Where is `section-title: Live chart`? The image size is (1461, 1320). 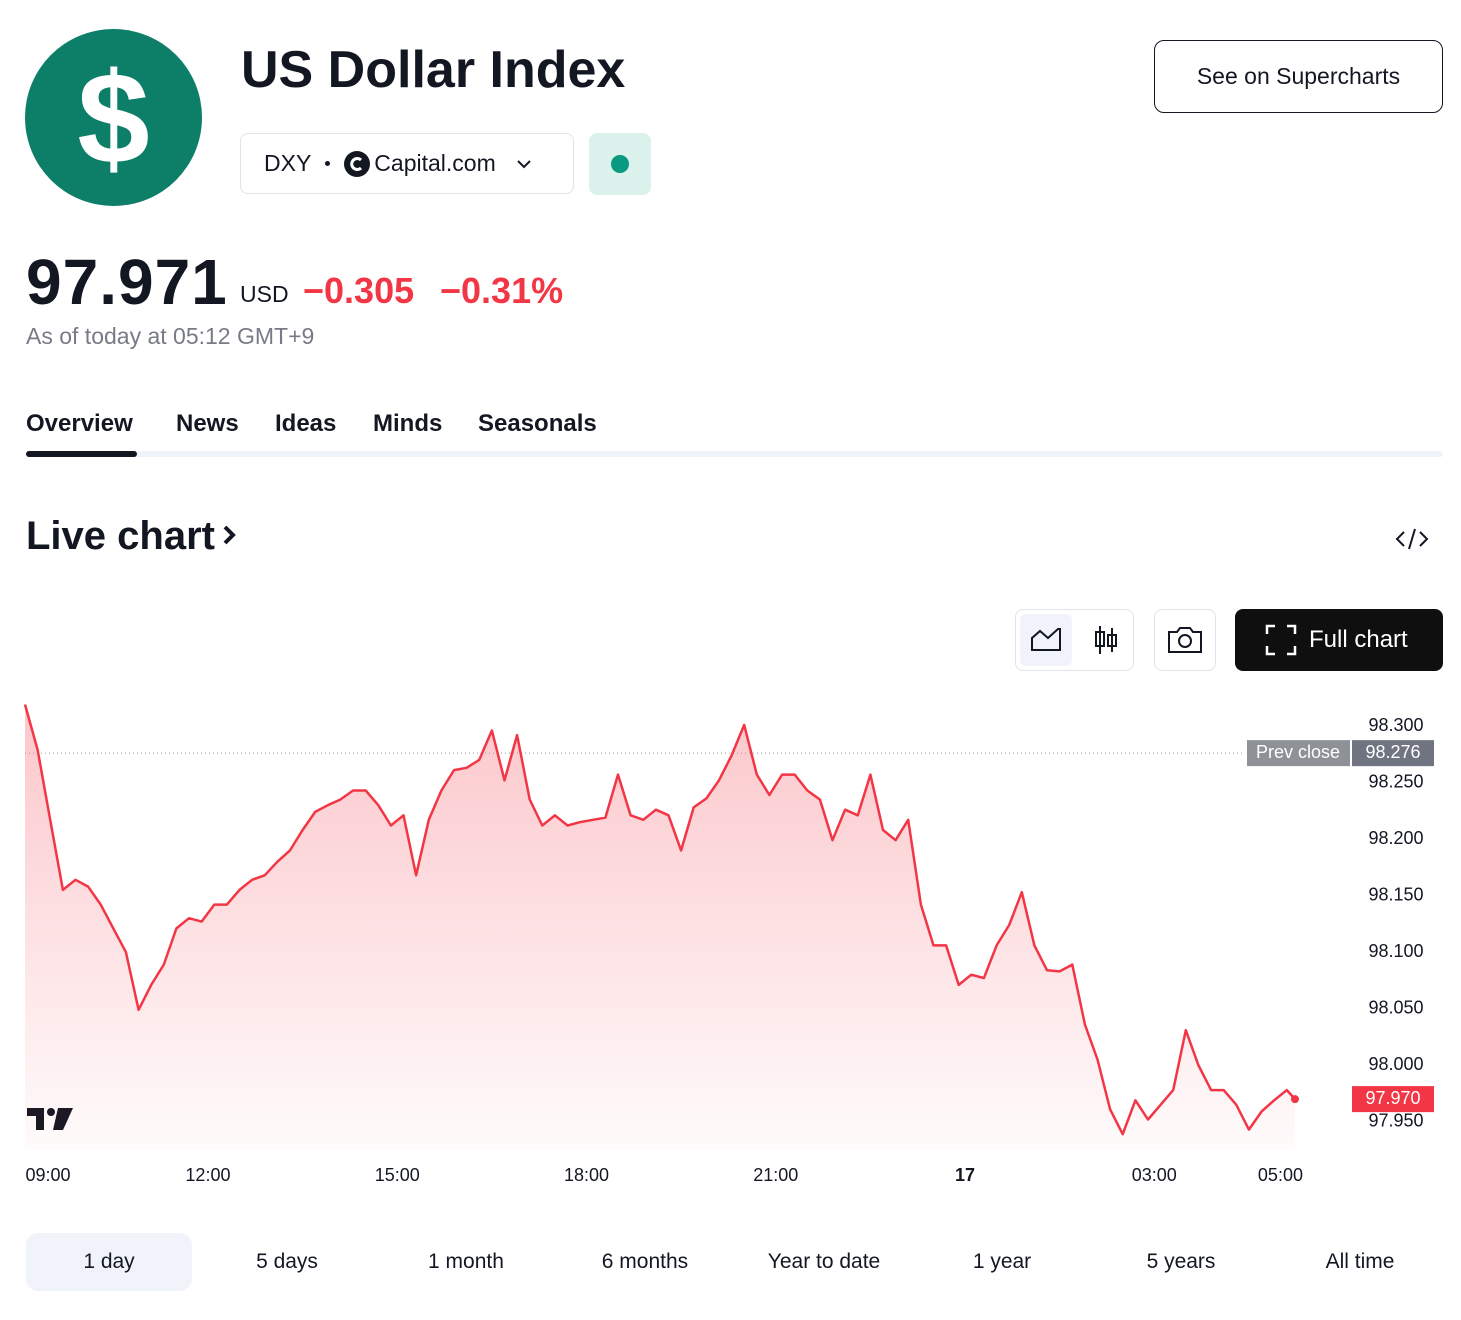 section-title: Live chart is located at coordinates (133, 536).